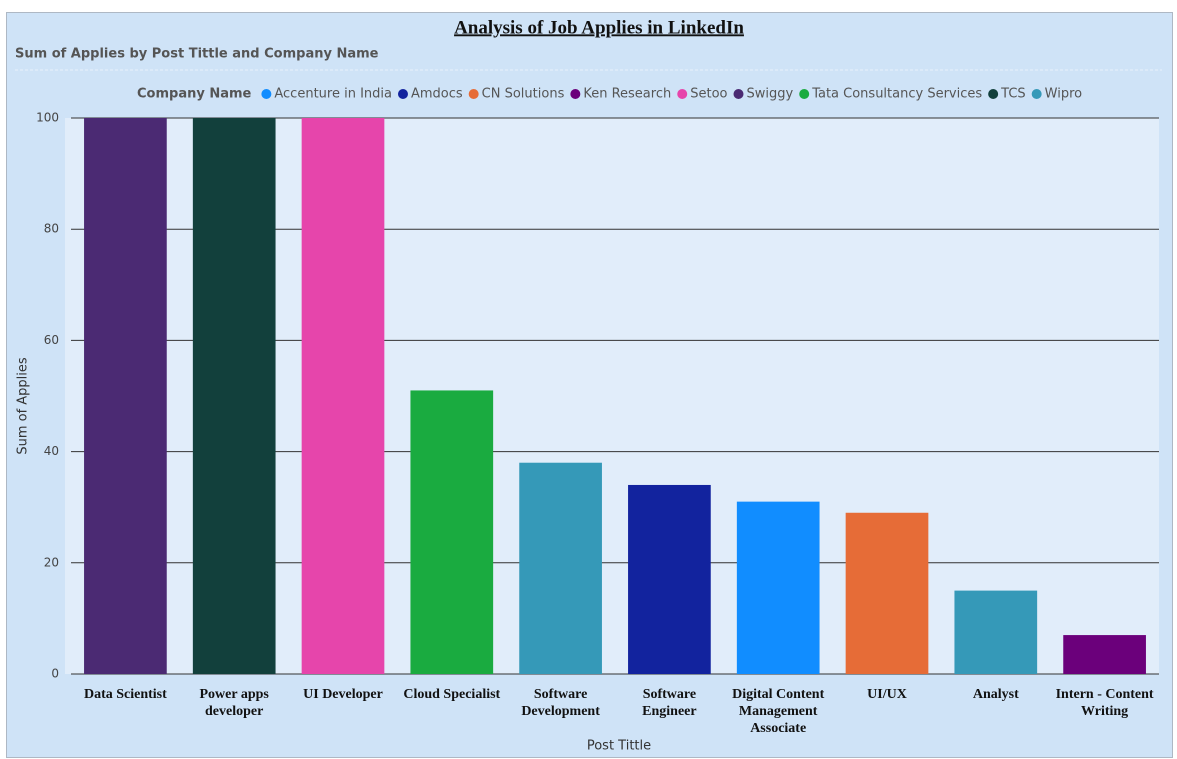 The width and height of the screenshot is (1177, 759). What do you see at coordinates (619, 746) in the screenshot?
I see `x-axis-title: Post Tittle` at bounding box center [619, 746].